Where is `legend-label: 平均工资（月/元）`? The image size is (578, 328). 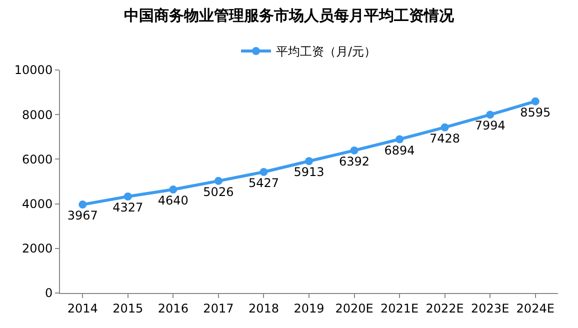 legend-label: 平均工资（月/元） is located at coordinates (326, 51).